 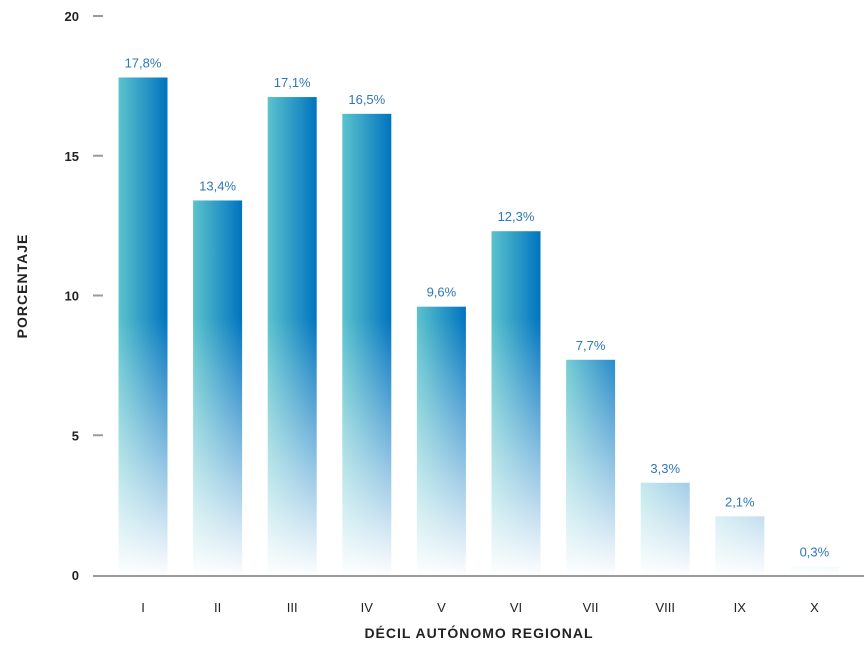 What do you see at coordinates (665, 607) in the screenshot?
I see `x-tick-label: VIII` at bounding box center [665, 607].